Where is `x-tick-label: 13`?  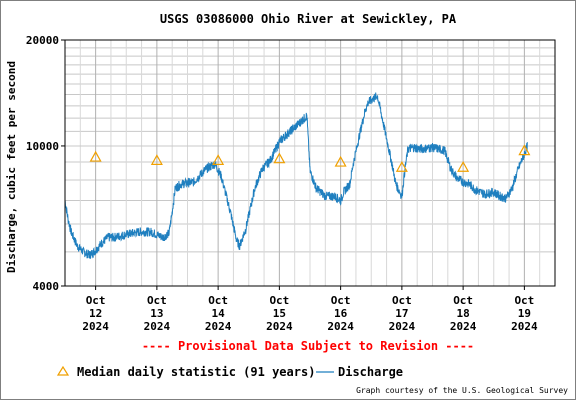
x-tick-label: 13 is located at coordinates (156, 313).